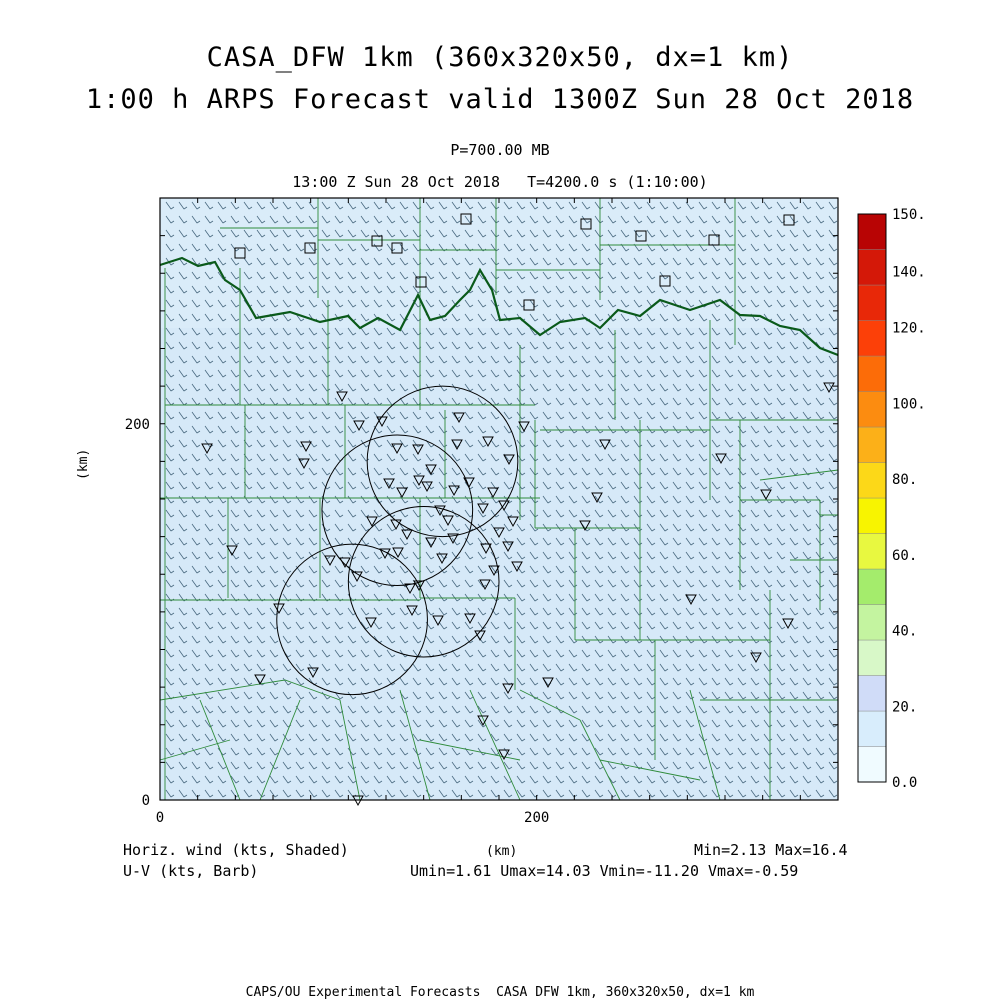 The image size is (1000, 1000). I want to click on title-line-1: CASA_DFW 1km (360x320x50, dx=1 km), so click(500, 57).